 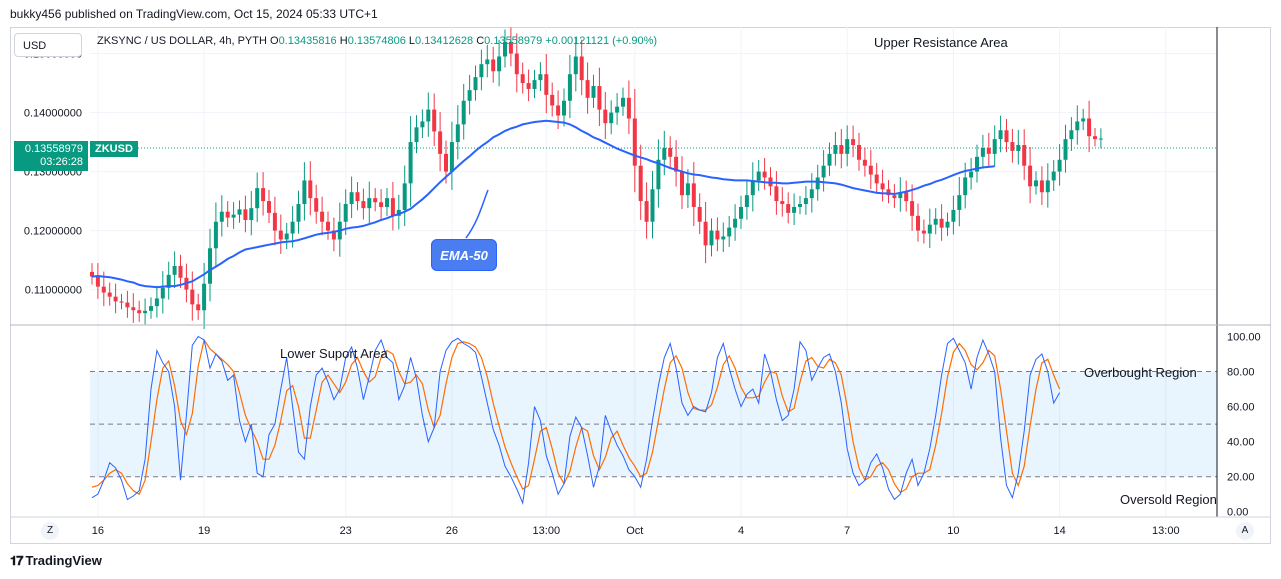 What do you see at coordinates (114, 149) in the screenshot?
I see `symbol-tag: ZKUSD` at bounding box center [114, 149].